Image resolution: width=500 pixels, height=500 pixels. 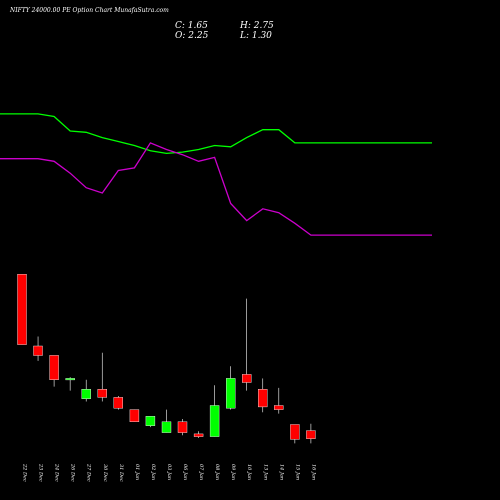 What do you see at coordinates (57, 472) in the screenshot?
I see `x-tick-label: 24 Dec` at bounding box center [57, 472].